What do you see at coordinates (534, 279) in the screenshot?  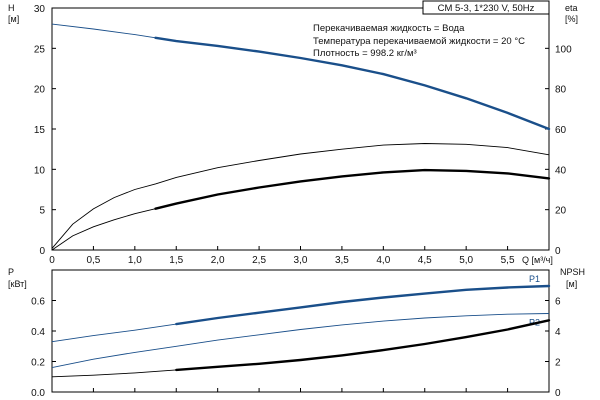 I see `series-label-p1: P1` at bounding box center [534, 279].